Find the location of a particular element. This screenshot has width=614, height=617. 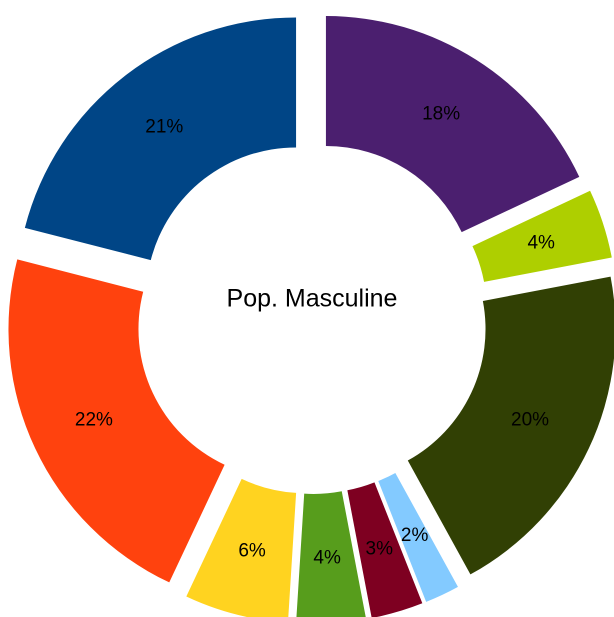

data-label: 21% is located at coordinates (164, 127).